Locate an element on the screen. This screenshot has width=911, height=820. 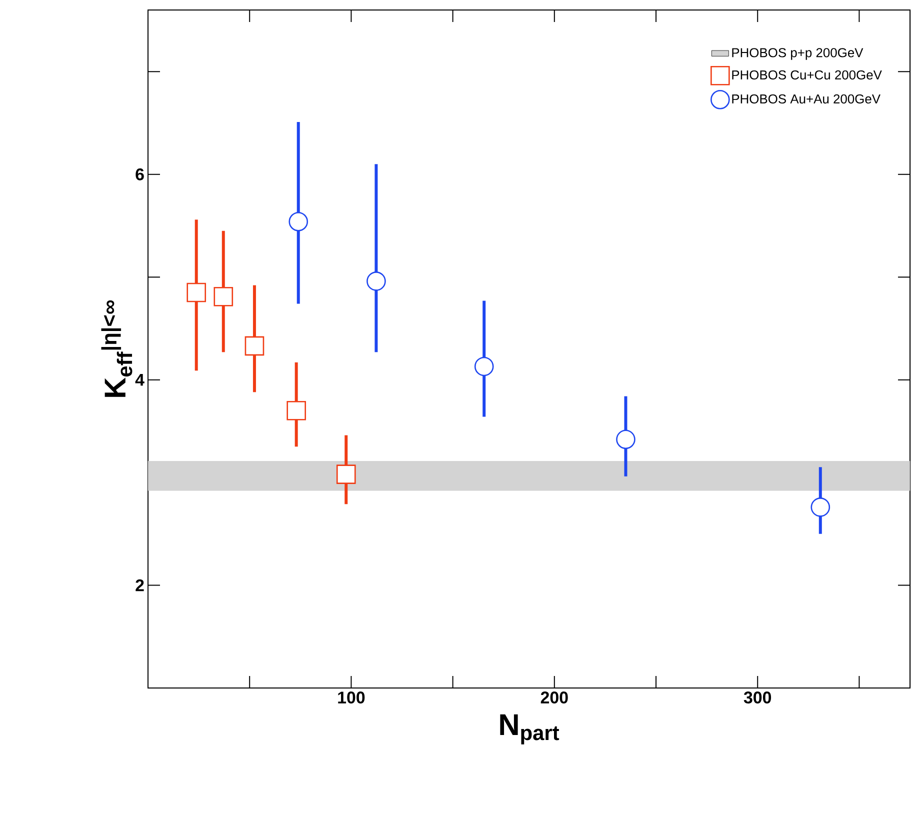
legend-label: PHOBOS Cu+Cu 200GeV is located at coordinates (807, 75).